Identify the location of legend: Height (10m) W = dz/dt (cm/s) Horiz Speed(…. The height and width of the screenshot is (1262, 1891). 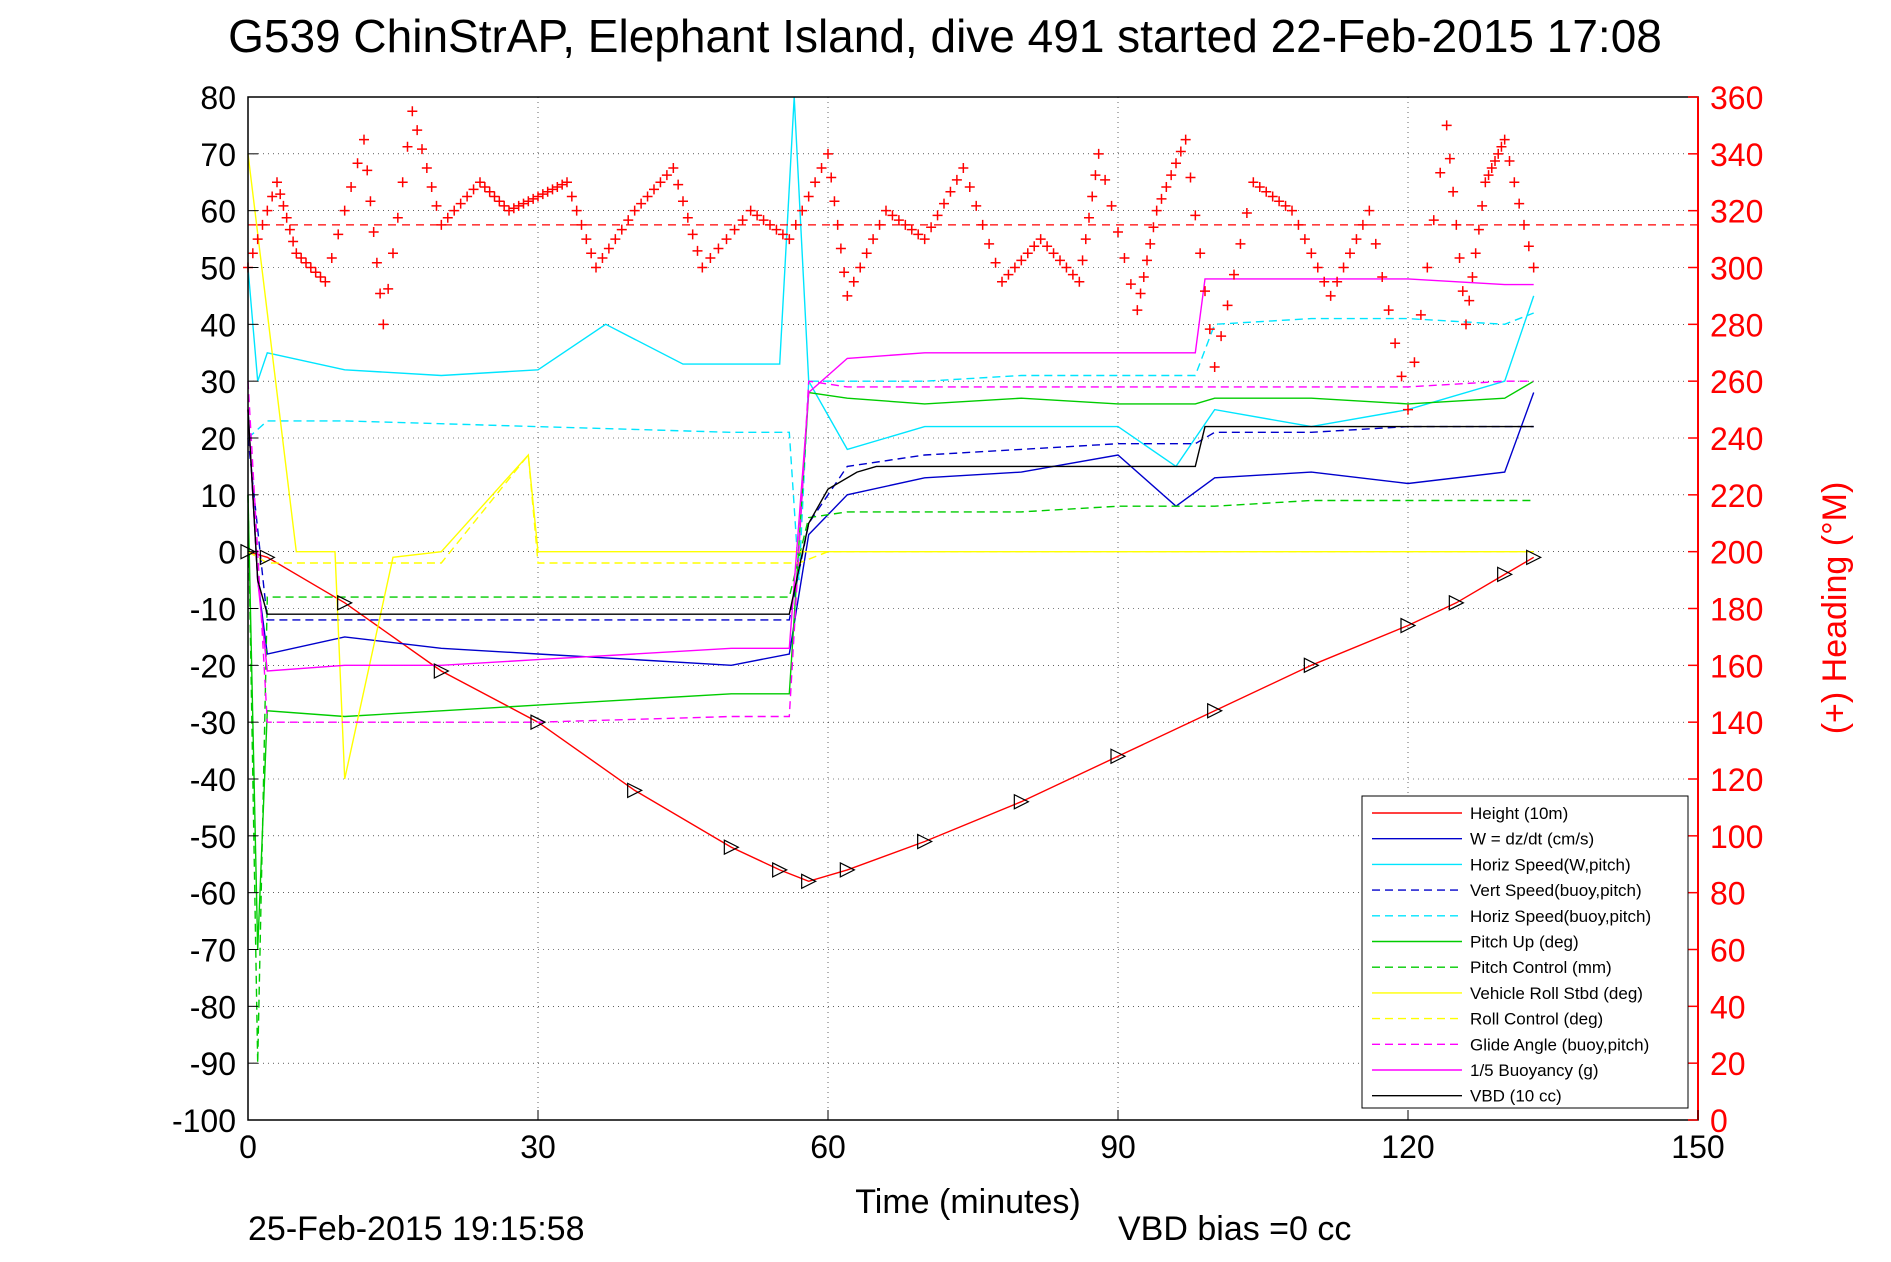
(1525, 952).